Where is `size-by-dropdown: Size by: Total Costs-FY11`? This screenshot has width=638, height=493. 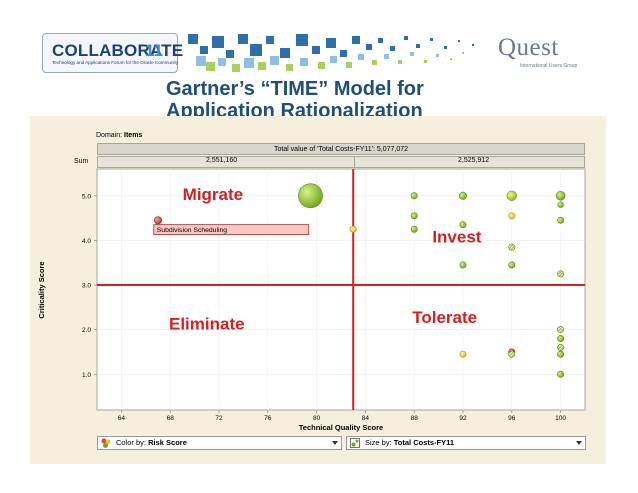
size-by-dropdown: Size by: Total Costs-FY11 is located at coordinates (466, 443).